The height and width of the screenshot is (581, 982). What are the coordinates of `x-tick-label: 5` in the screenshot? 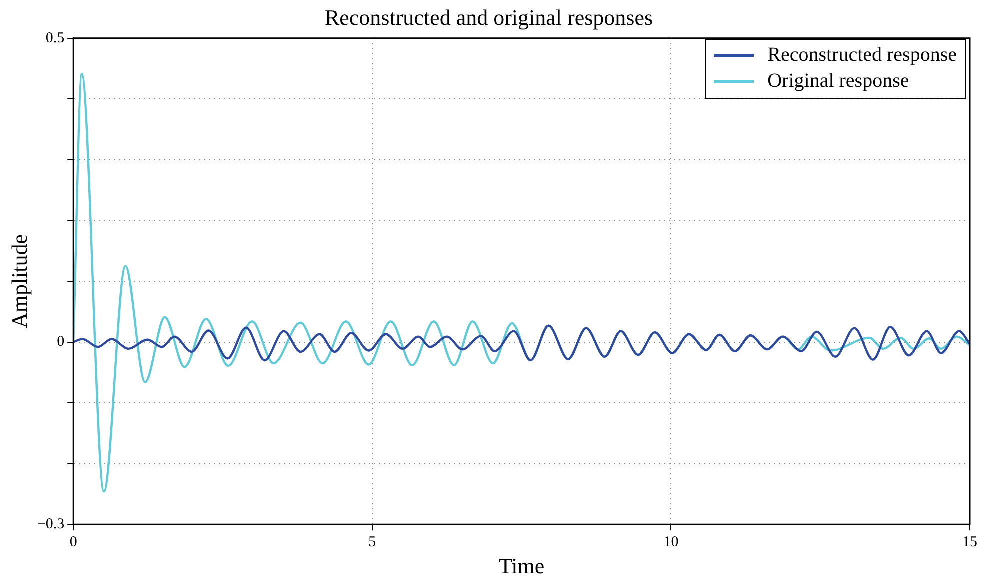 It's located at (372, 542).